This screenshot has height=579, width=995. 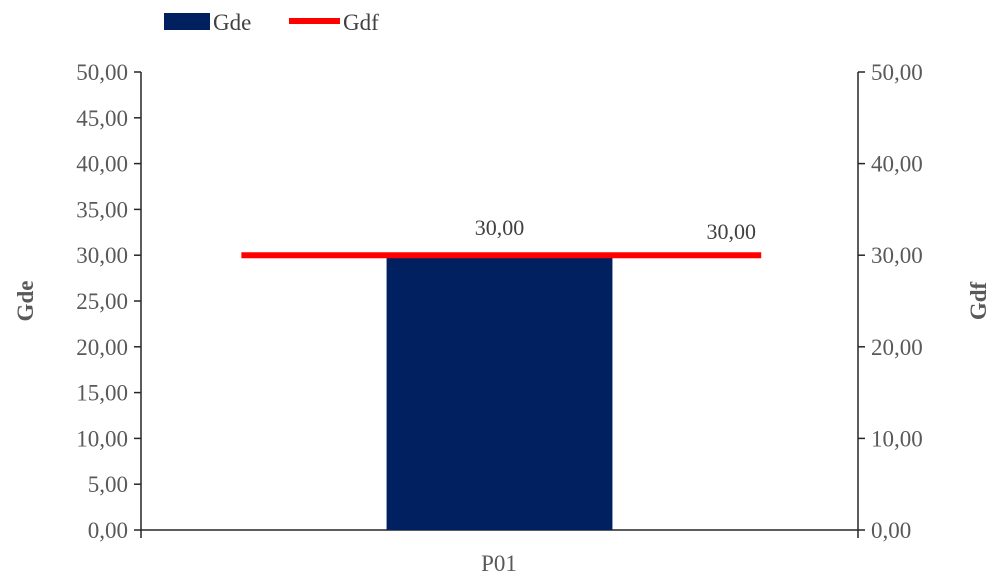 I want to click on left-y-tick-label: 25,00, so click(x=102, y=301).